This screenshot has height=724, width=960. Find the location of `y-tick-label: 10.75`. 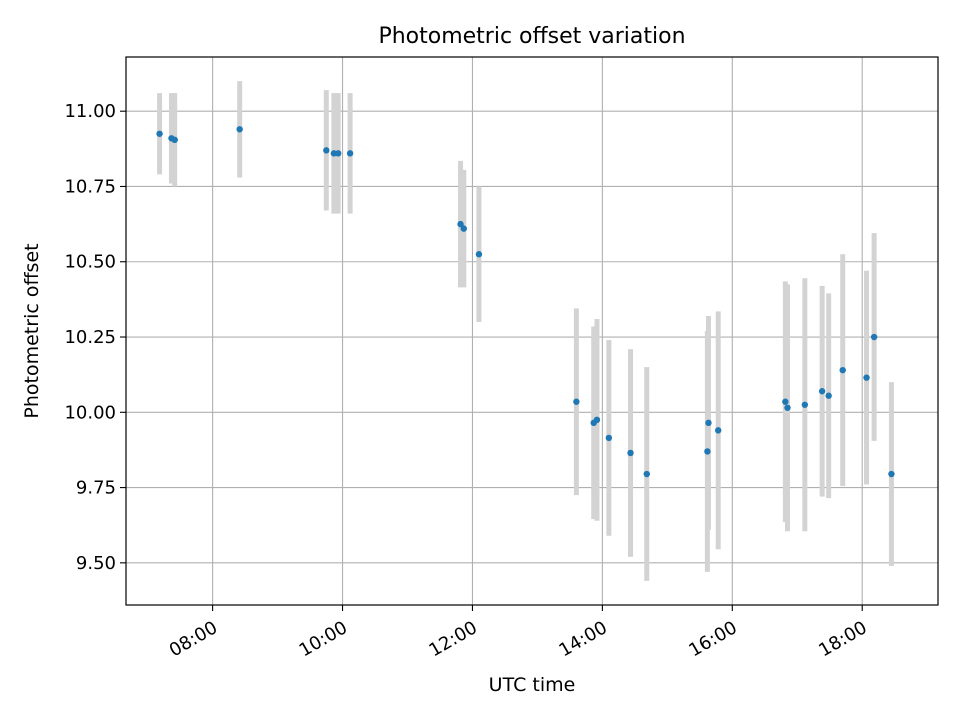

y-tick-label: 10.75 is located at coordinates (90, 186).